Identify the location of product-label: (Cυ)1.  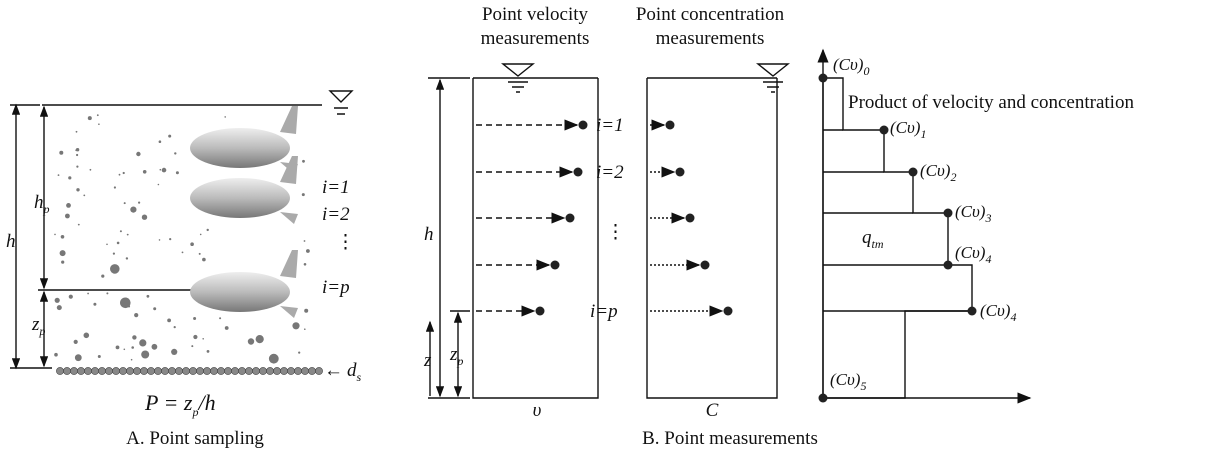
(908, 129).